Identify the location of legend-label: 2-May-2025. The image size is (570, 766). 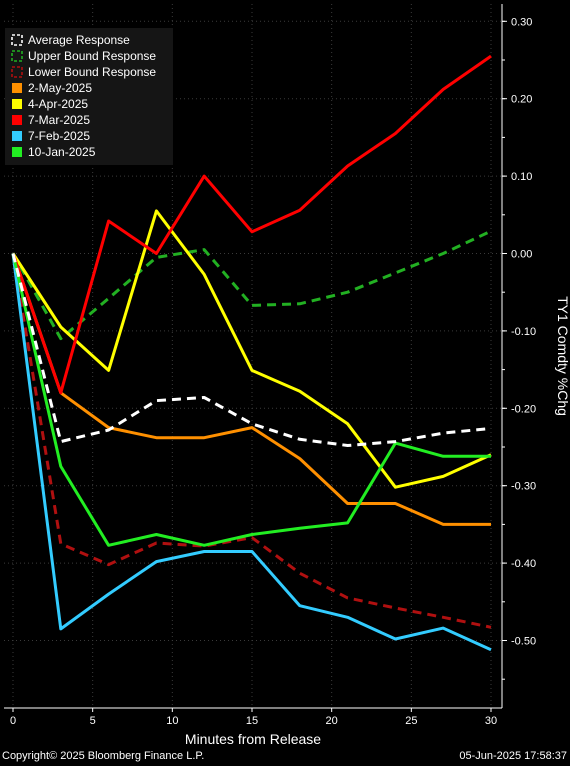
(60, 88).